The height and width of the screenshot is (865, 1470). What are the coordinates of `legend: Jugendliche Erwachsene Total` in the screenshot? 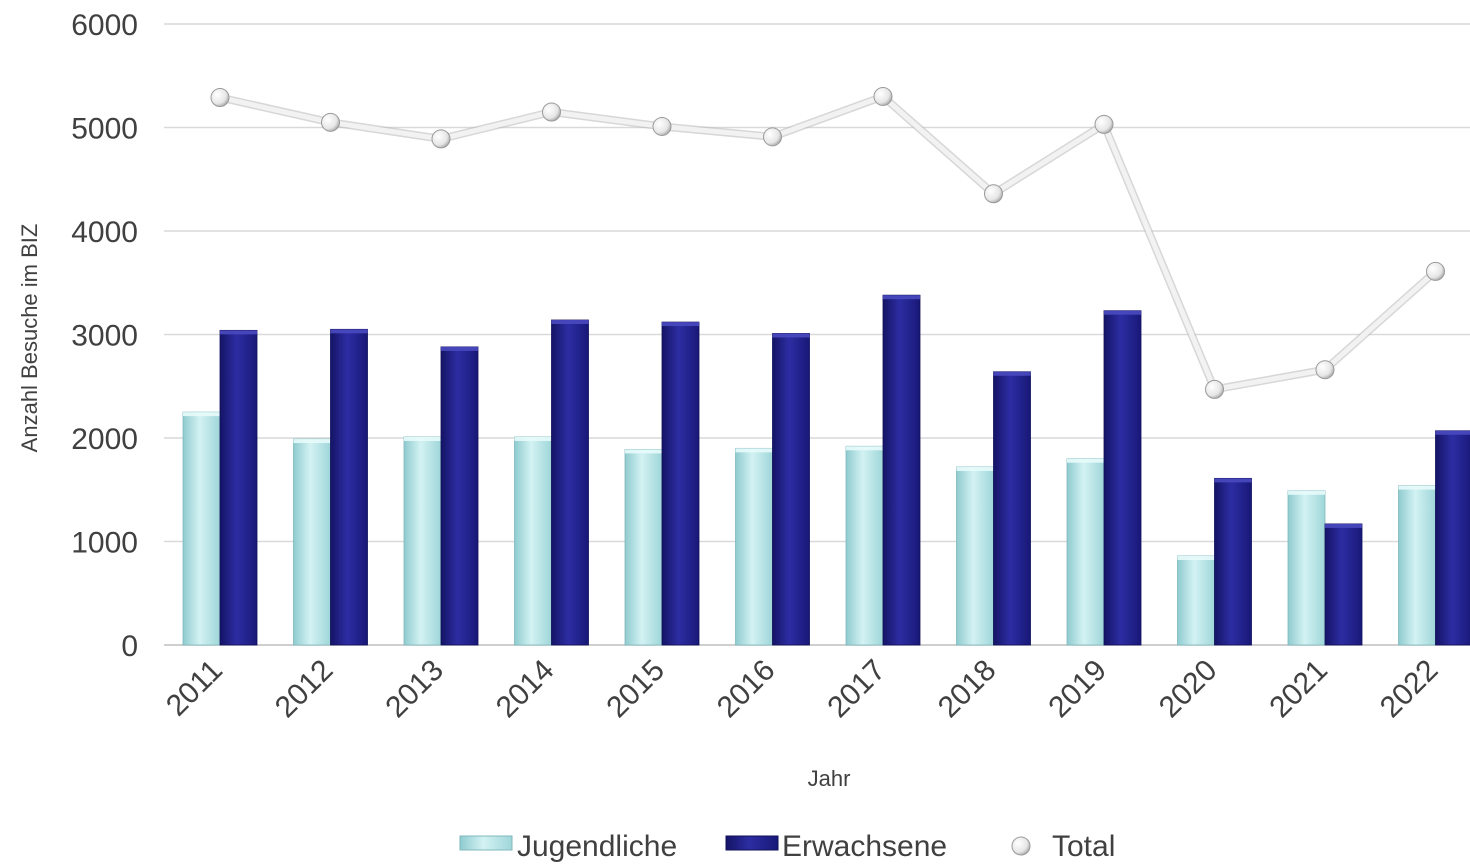 It's located at (787, 846).